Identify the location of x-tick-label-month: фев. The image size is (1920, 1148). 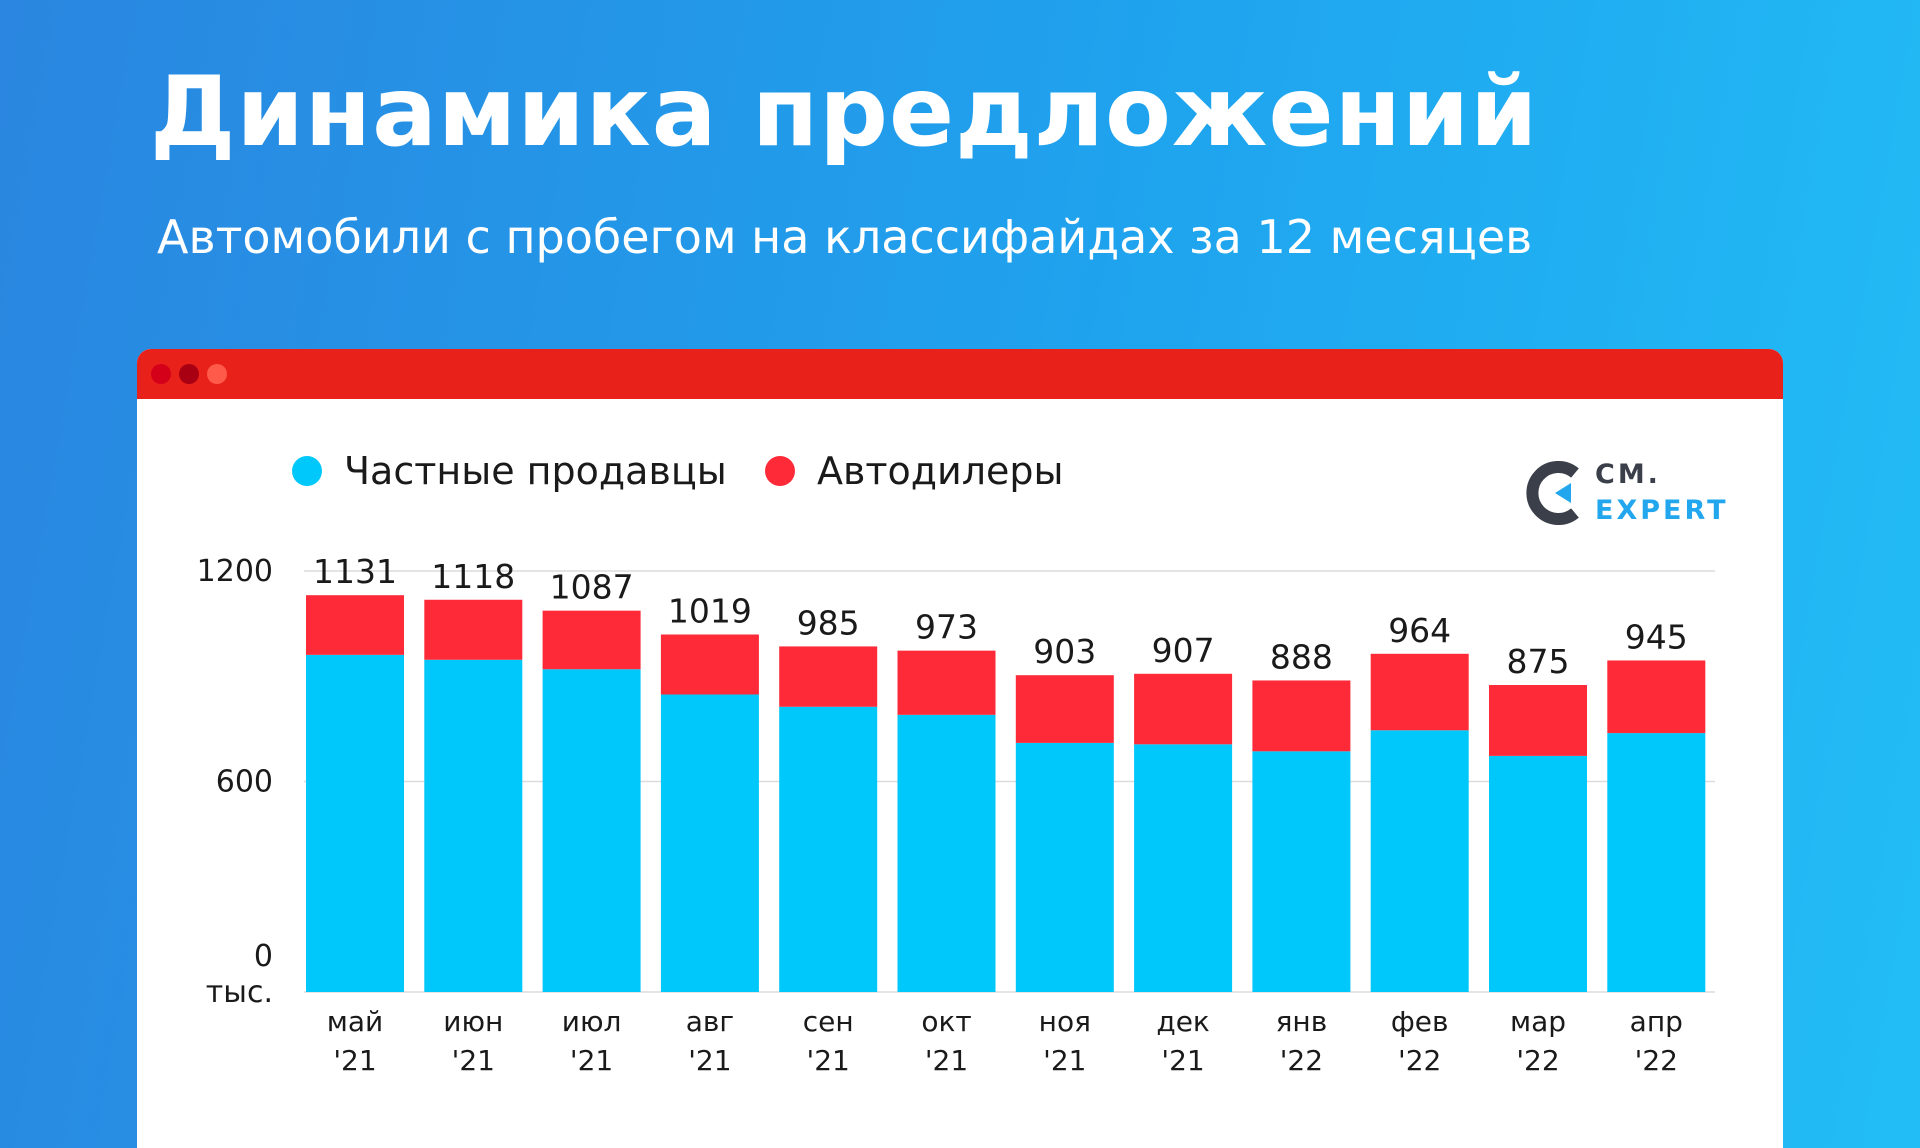
(1420, 1021).